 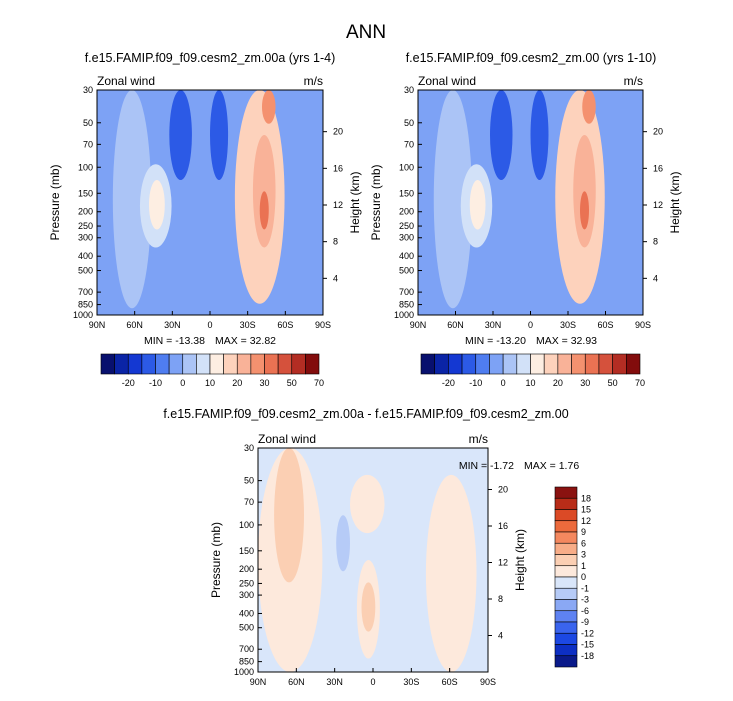 What do you see at coordinates (583, 543) in the screenshot?
I see `colorbar-label: 6` at bounding box center [583, 543].